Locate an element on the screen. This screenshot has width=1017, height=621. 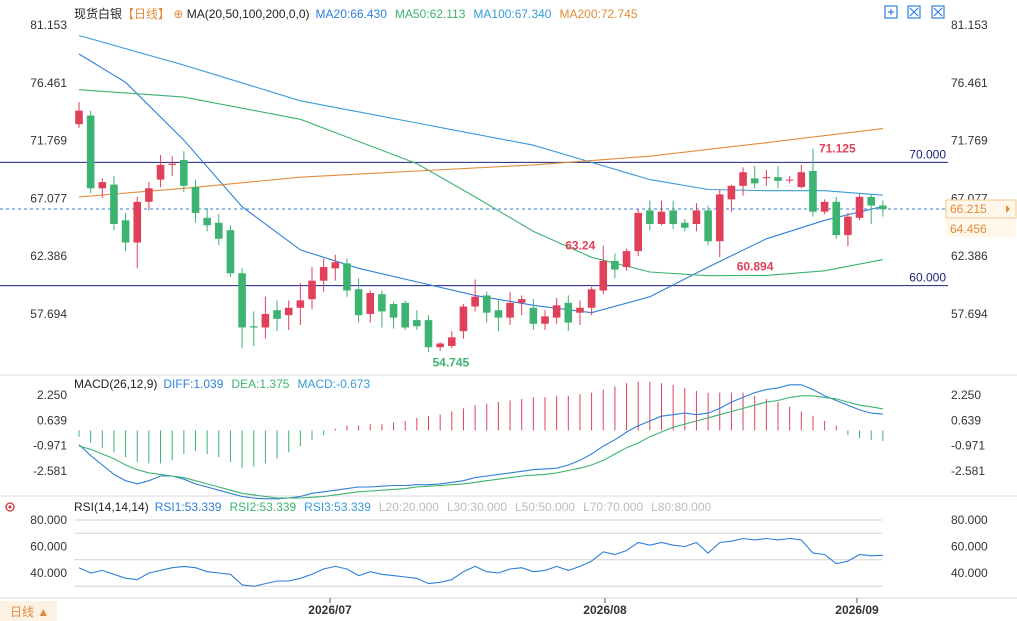
fullscreen-icon is located at coordinates (914, 12).